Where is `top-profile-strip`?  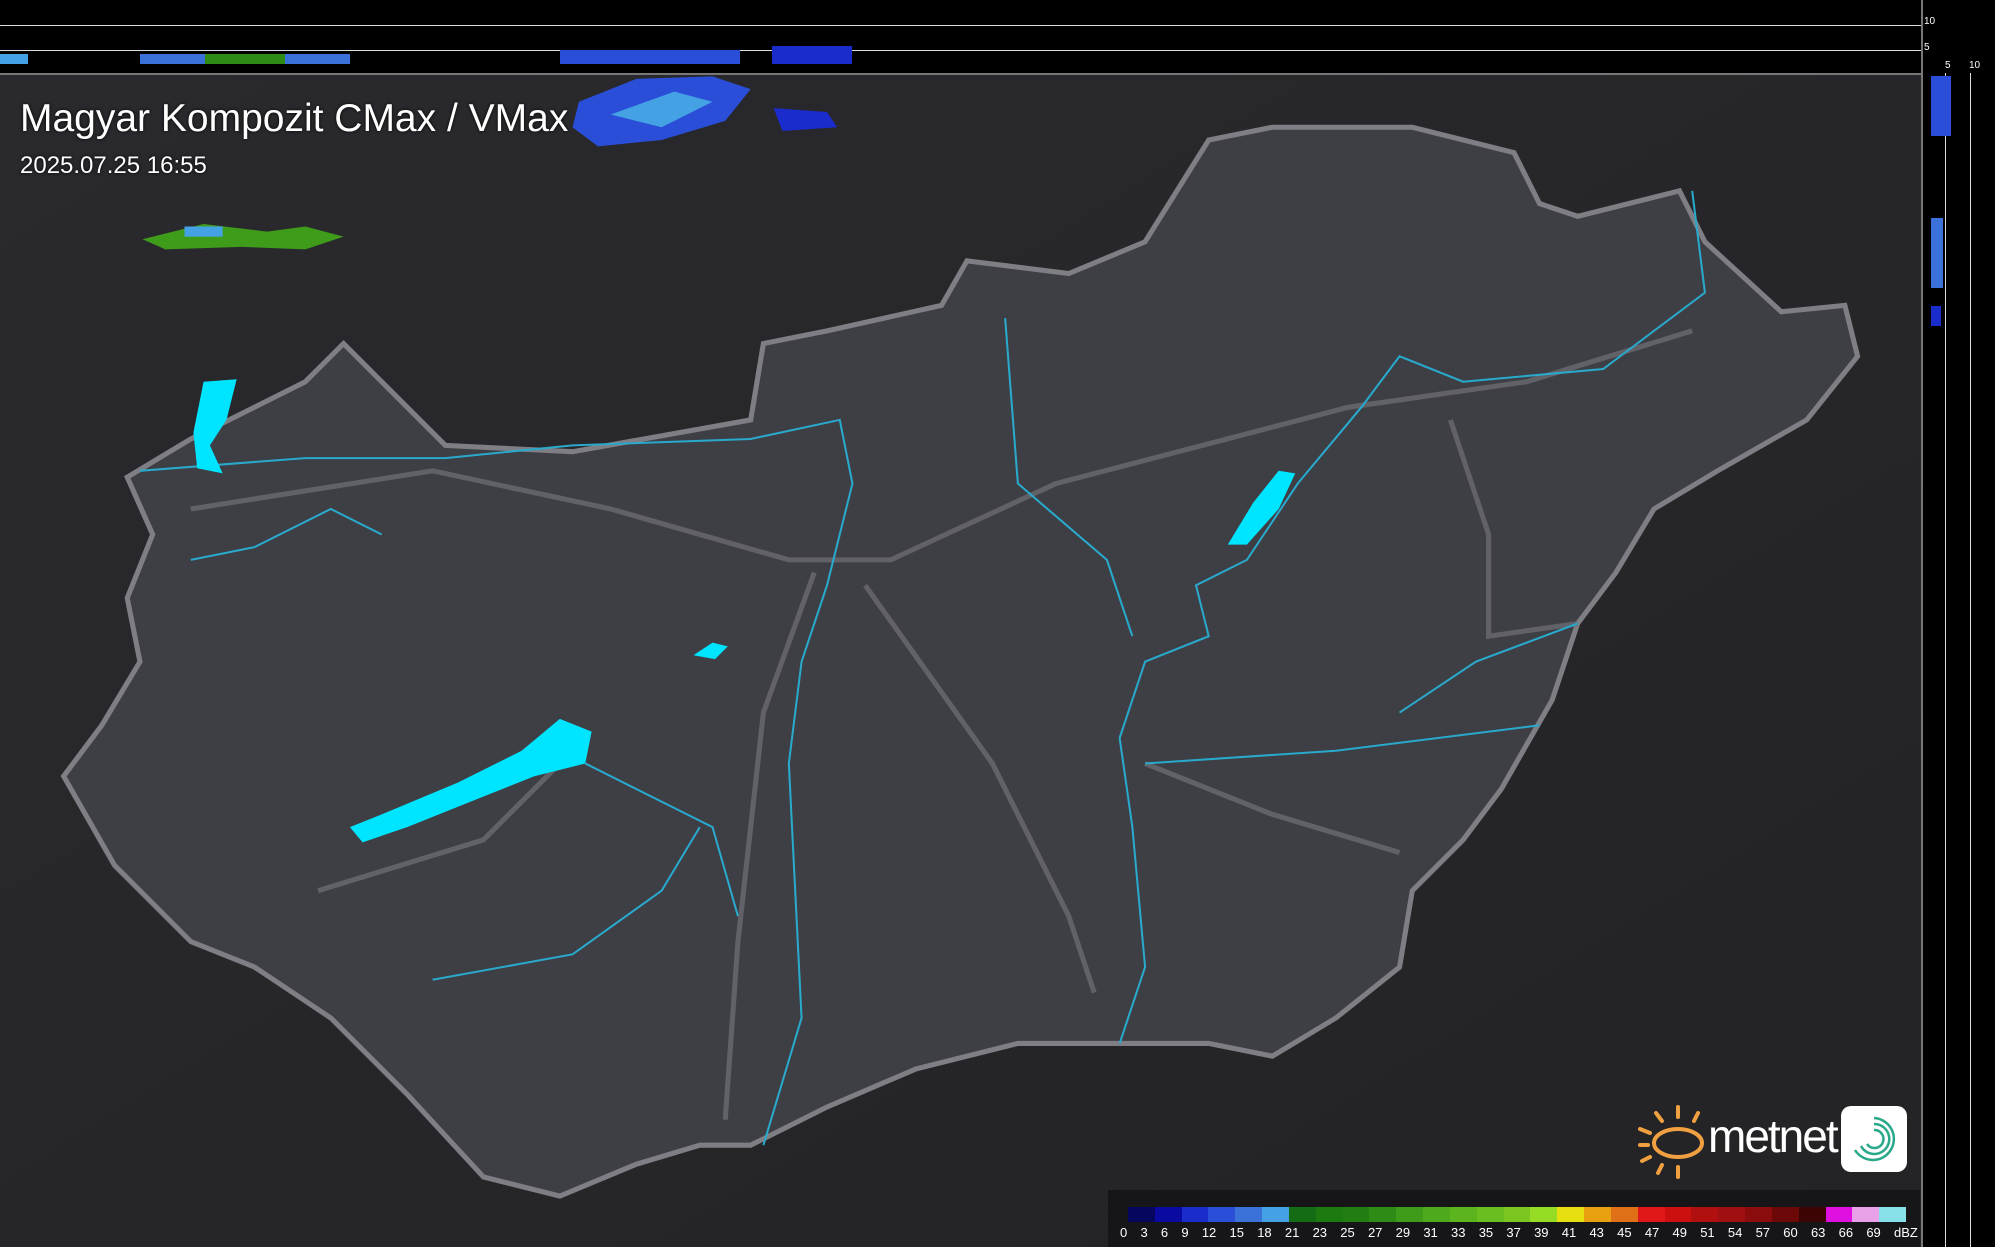 top-profile-strip is located at coordinates (960, 37).